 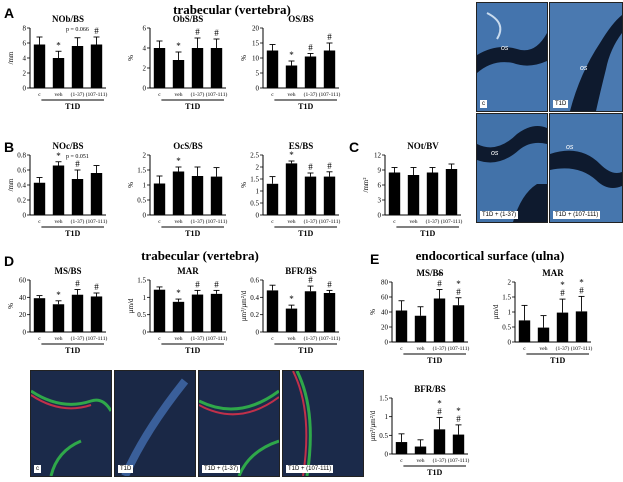 What do you see at coordinates (57, 310) in the screenshot?
I see `chart-d1: MS/BS% 0 20 40 60 c * veh # (1-37) # (107-111) T1D` at bounding box center [57, 310].